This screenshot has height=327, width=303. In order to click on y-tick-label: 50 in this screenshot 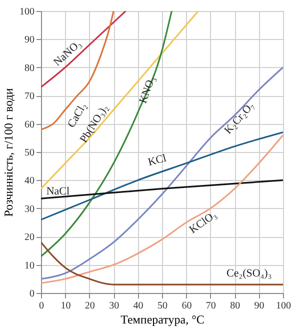, I will do `click(29, 153)`.